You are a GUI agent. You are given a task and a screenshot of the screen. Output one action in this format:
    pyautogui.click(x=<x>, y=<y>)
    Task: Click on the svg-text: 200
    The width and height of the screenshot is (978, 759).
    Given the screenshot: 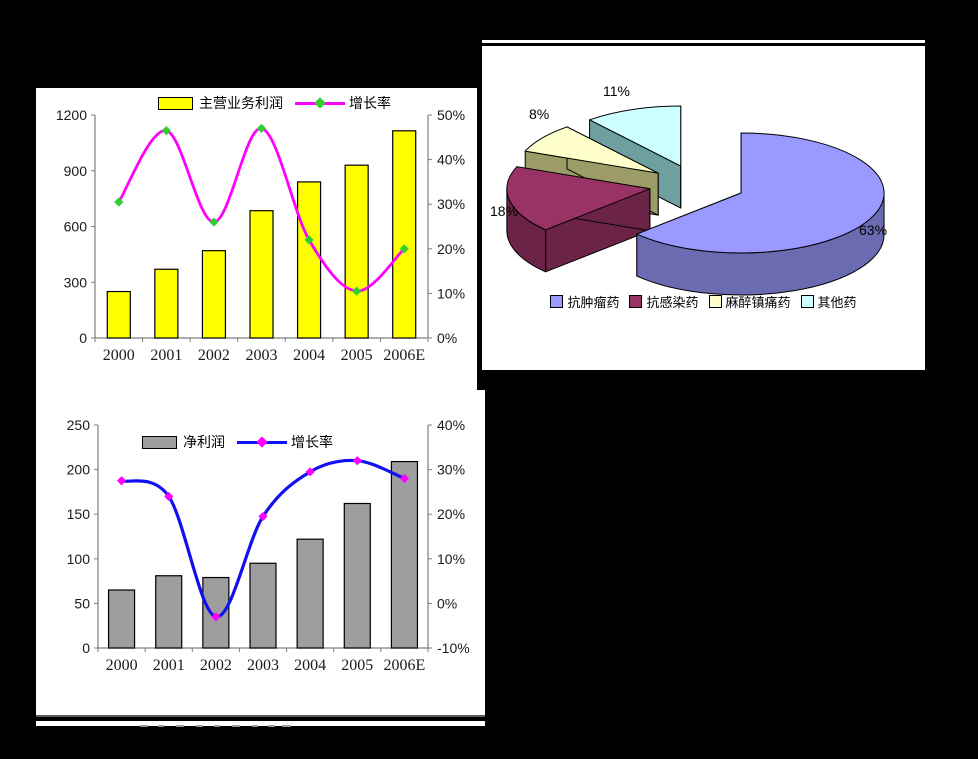 What is the action you would take?
    pyautogui.click(x=79, y=470)
    